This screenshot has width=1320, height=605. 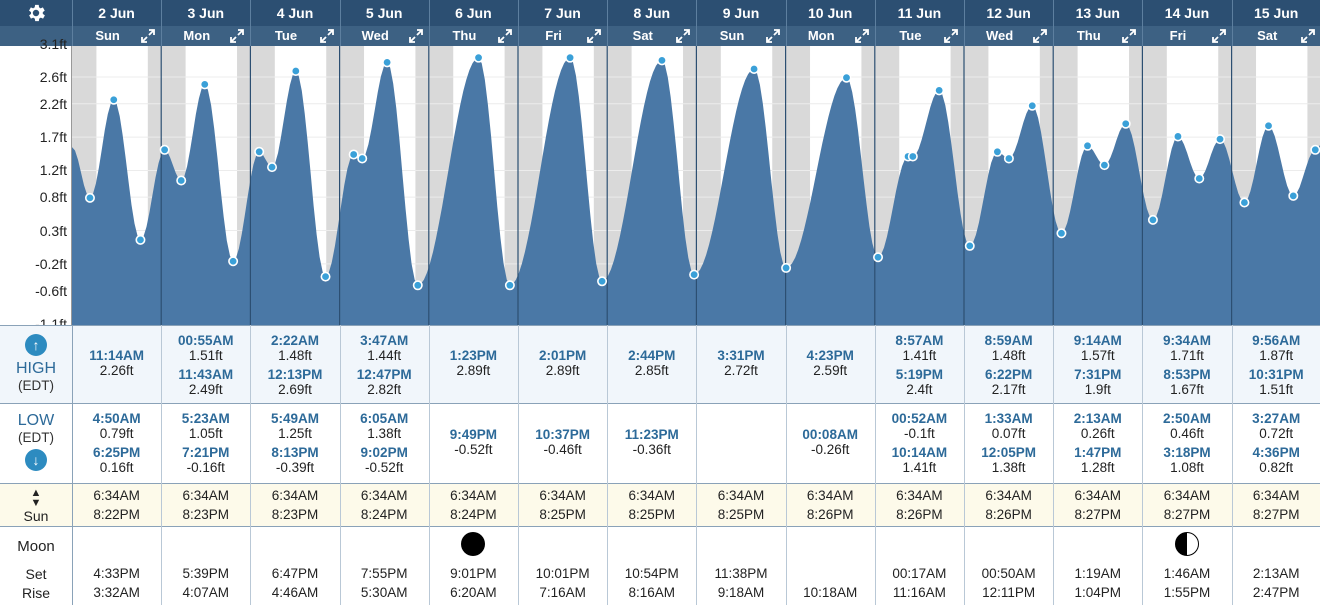 What do you see at coordinates (651, 370) in the screenshot?
I see `tide-height: 2.85ft` at bounding box center [651, 370].